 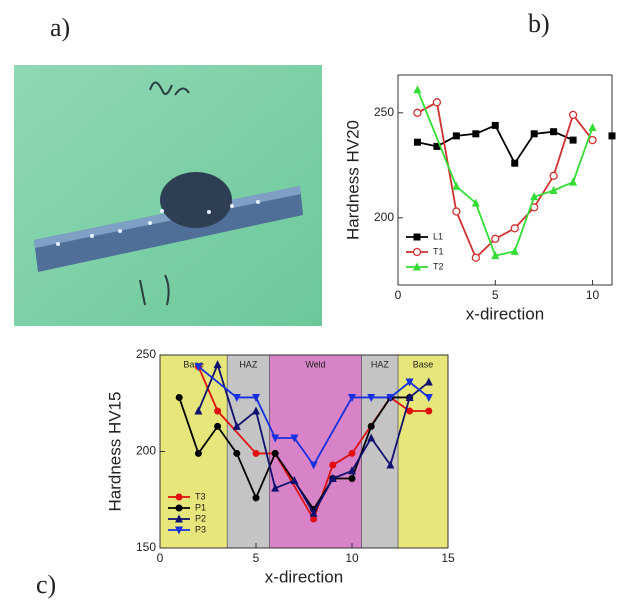 I want to click on panel-label: b), so click(x=539, y=23).